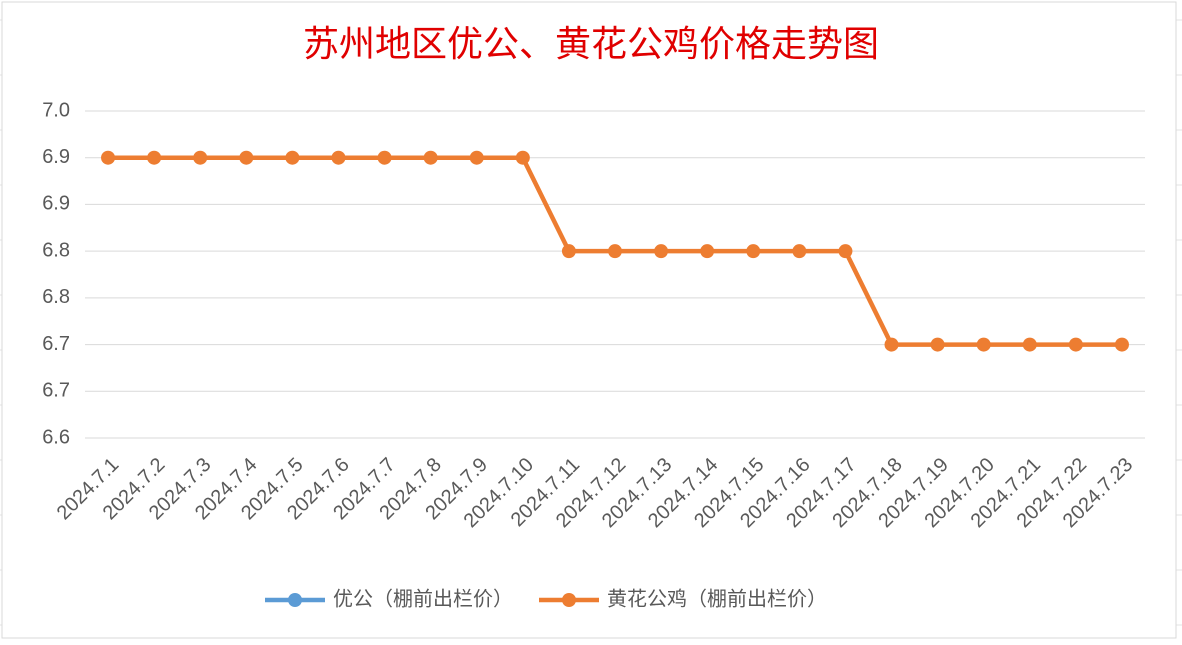 The width and height of the screenshot is (1182, 645). What do you see at coordinates (56, 437) in the screenshot?
I see `y-tick-label: 6.6` at bounding box center [56, 437].